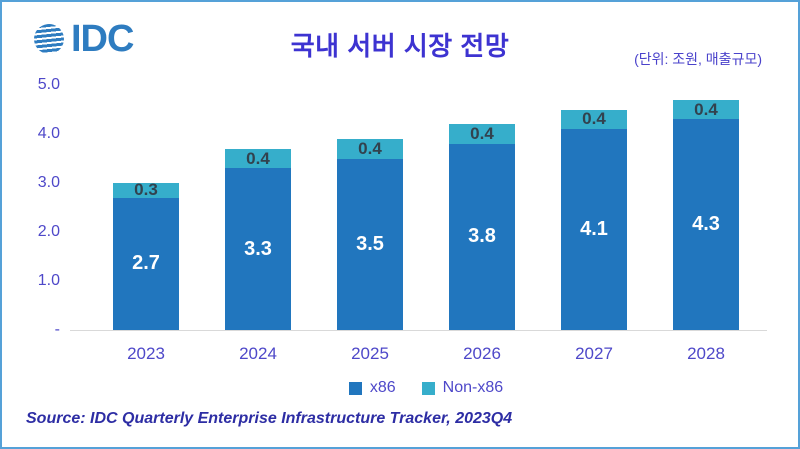  I want to click on bar-value-label: 3.8, so click(482, 236).